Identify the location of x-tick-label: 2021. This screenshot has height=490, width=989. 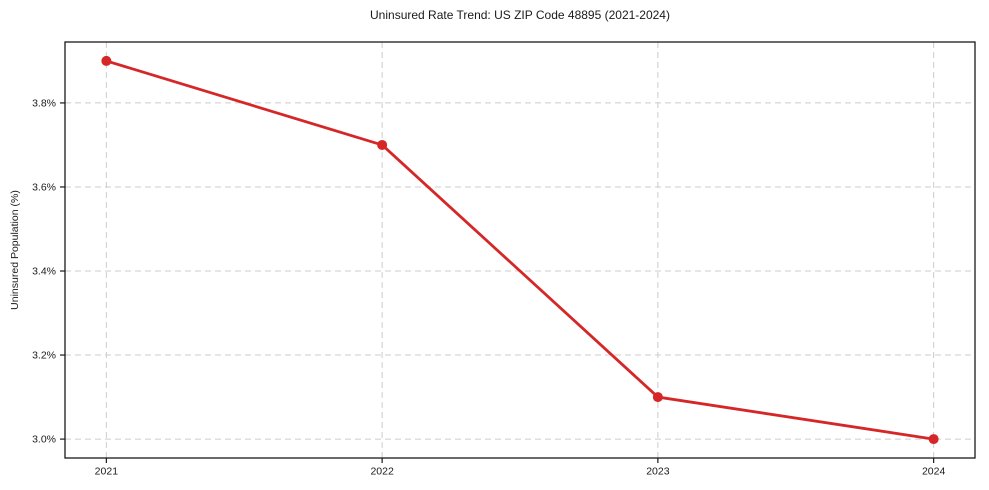
(107, 472).